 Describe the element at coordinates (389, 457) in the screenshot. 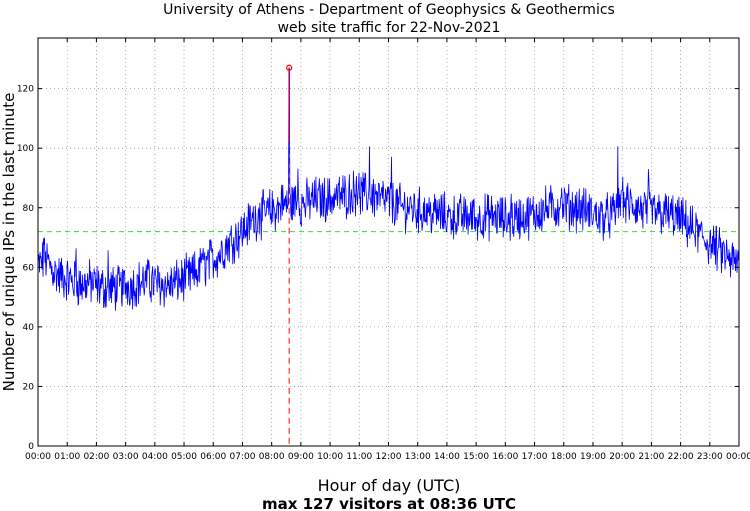

I see `x-tick-label: 12:00` at that location.